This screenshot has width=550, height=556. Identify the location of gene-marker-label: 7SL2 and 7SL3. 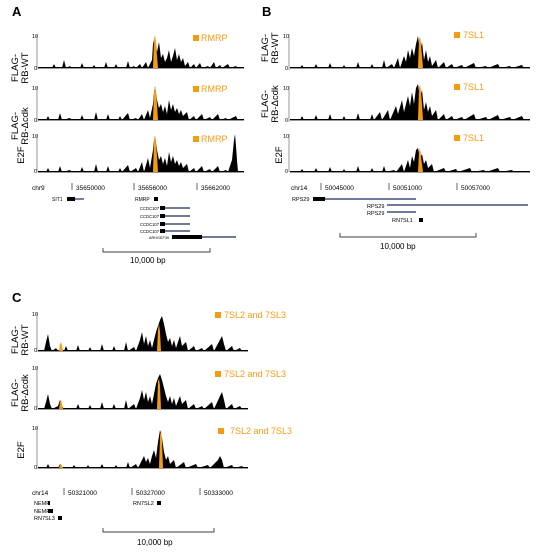
(261, 431).